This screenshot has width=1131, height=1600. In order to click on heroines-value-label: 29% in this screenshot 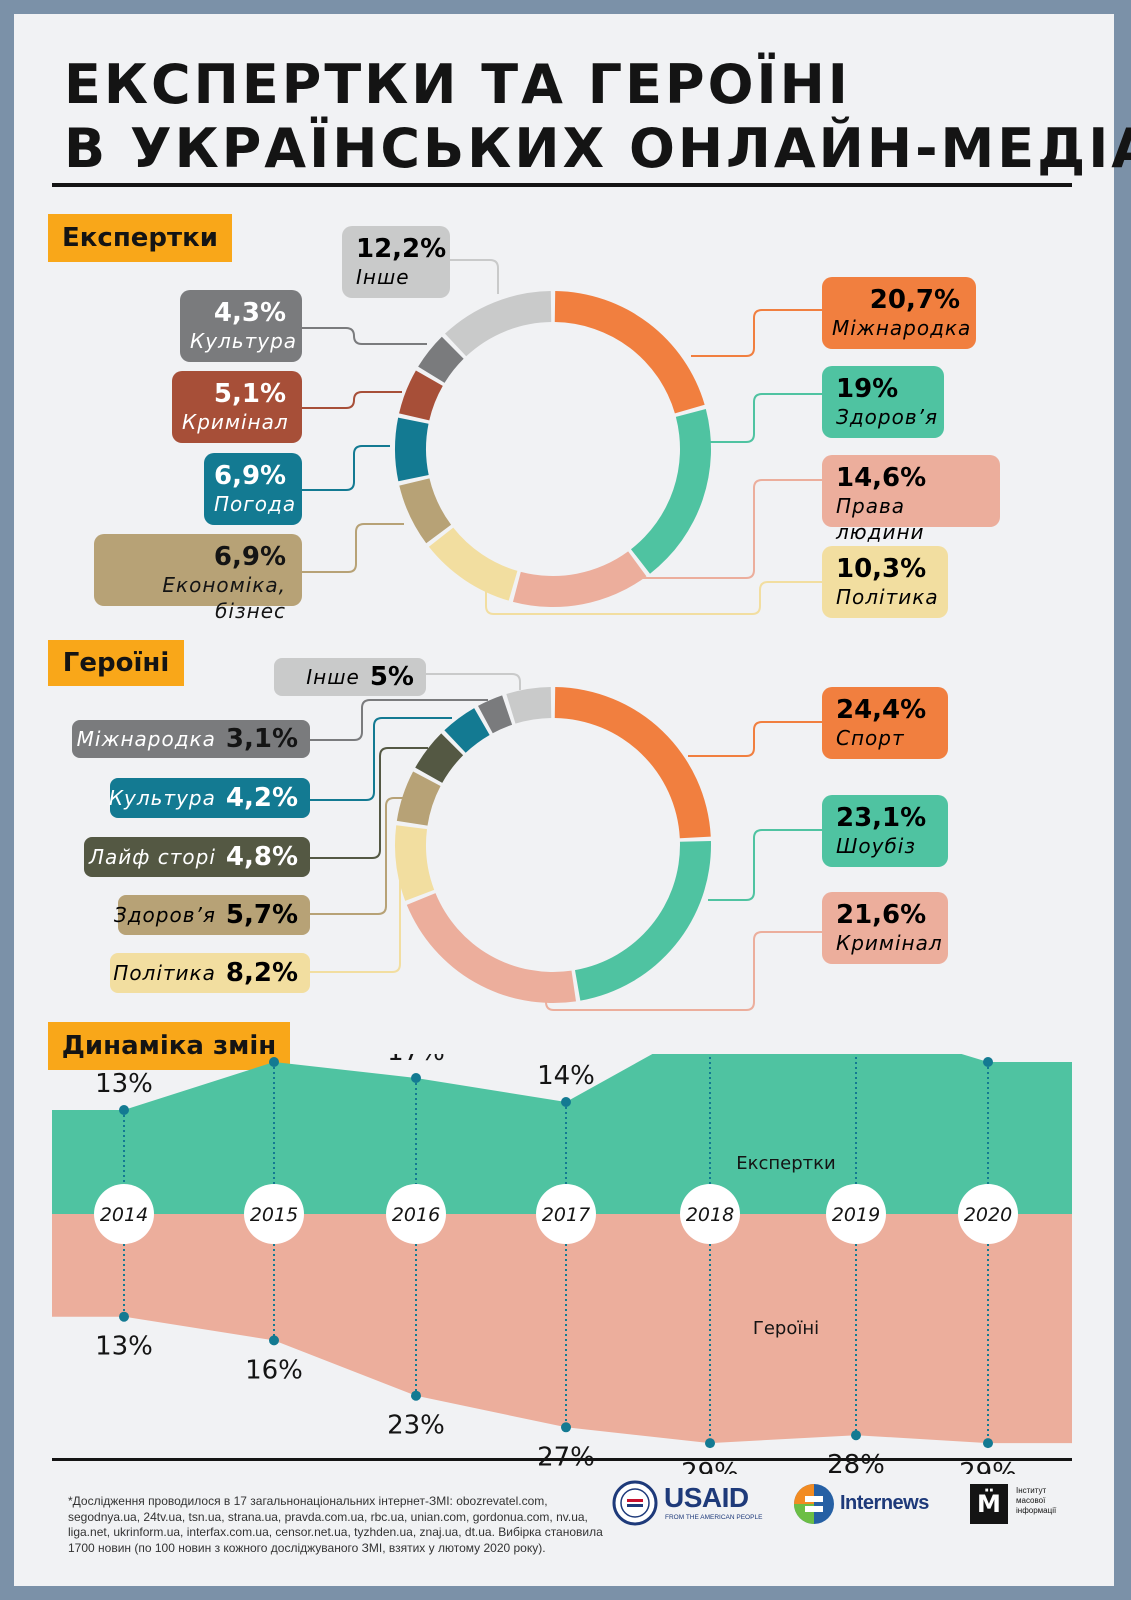, I will do `click(710, 1466)`.